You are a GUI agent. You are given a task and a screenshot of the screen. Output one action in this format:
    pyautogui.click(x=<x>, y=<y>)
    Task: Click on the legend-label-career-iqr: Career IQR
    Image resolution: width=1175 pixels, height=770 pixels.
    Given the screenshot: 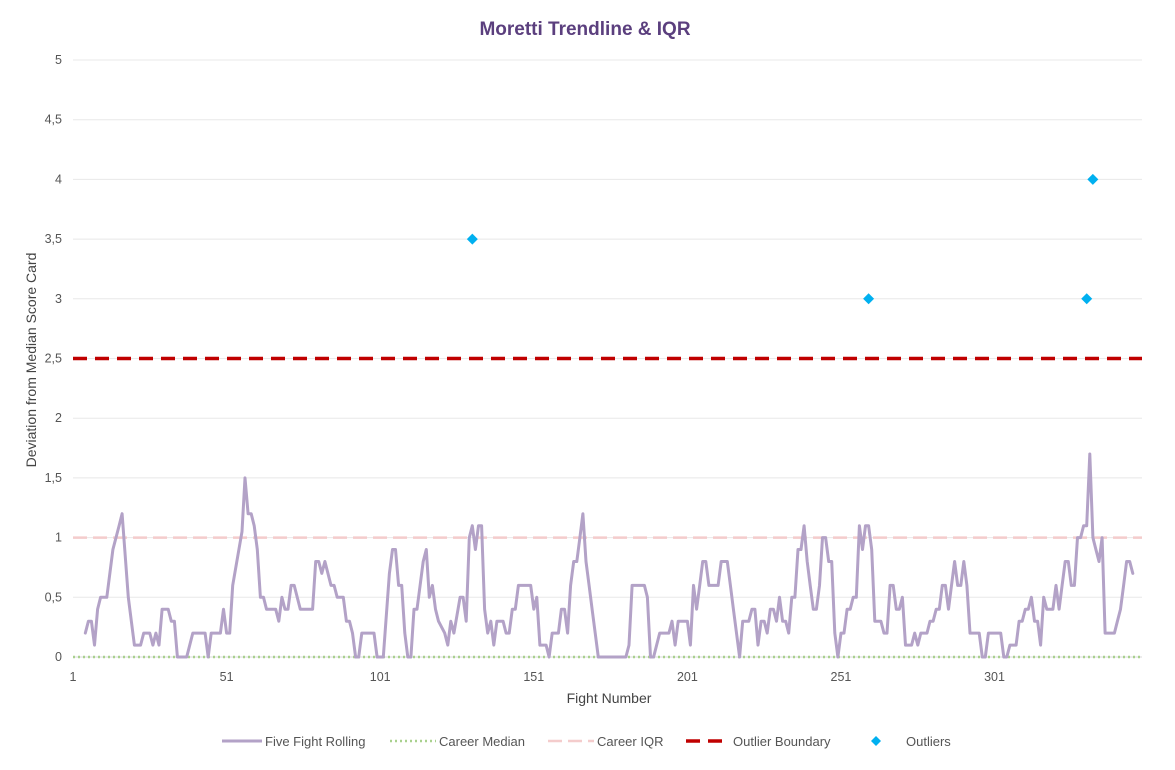 What is the action you would take?
    pyautogui.click(x=630, y=741)
    